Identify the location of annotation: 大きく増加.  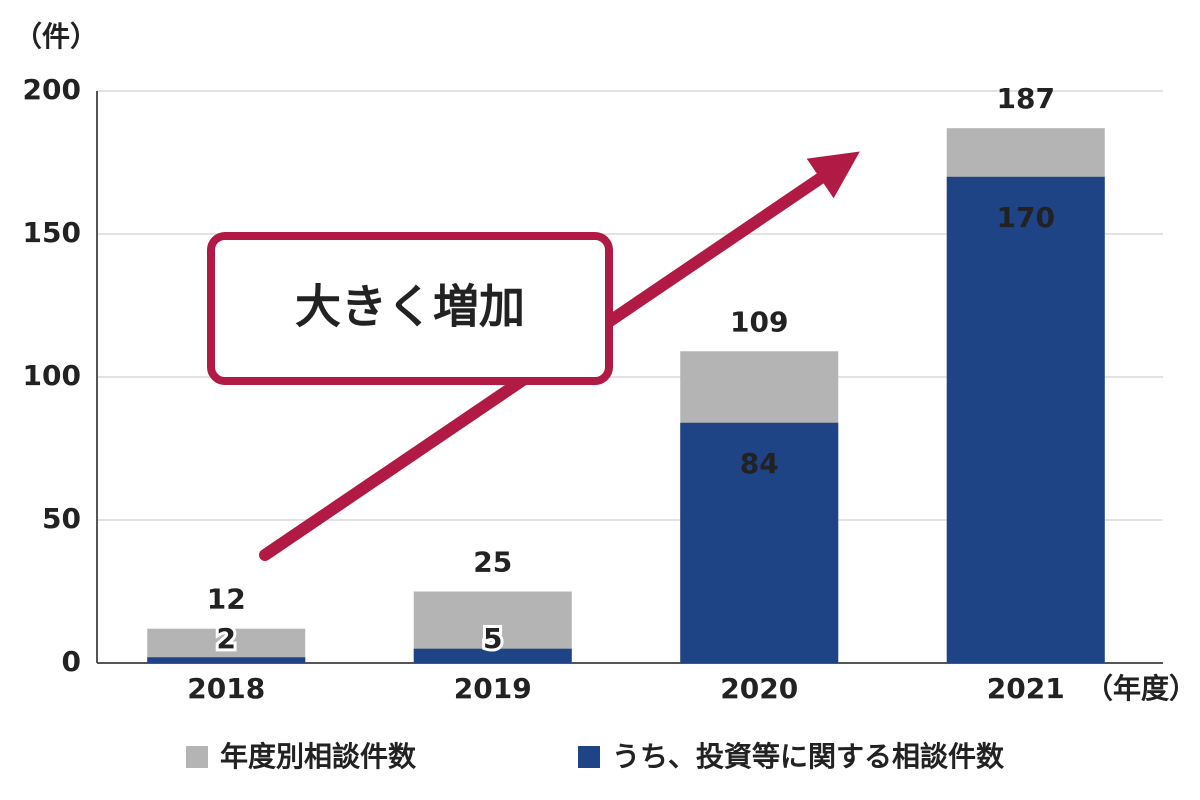
(410, 307).